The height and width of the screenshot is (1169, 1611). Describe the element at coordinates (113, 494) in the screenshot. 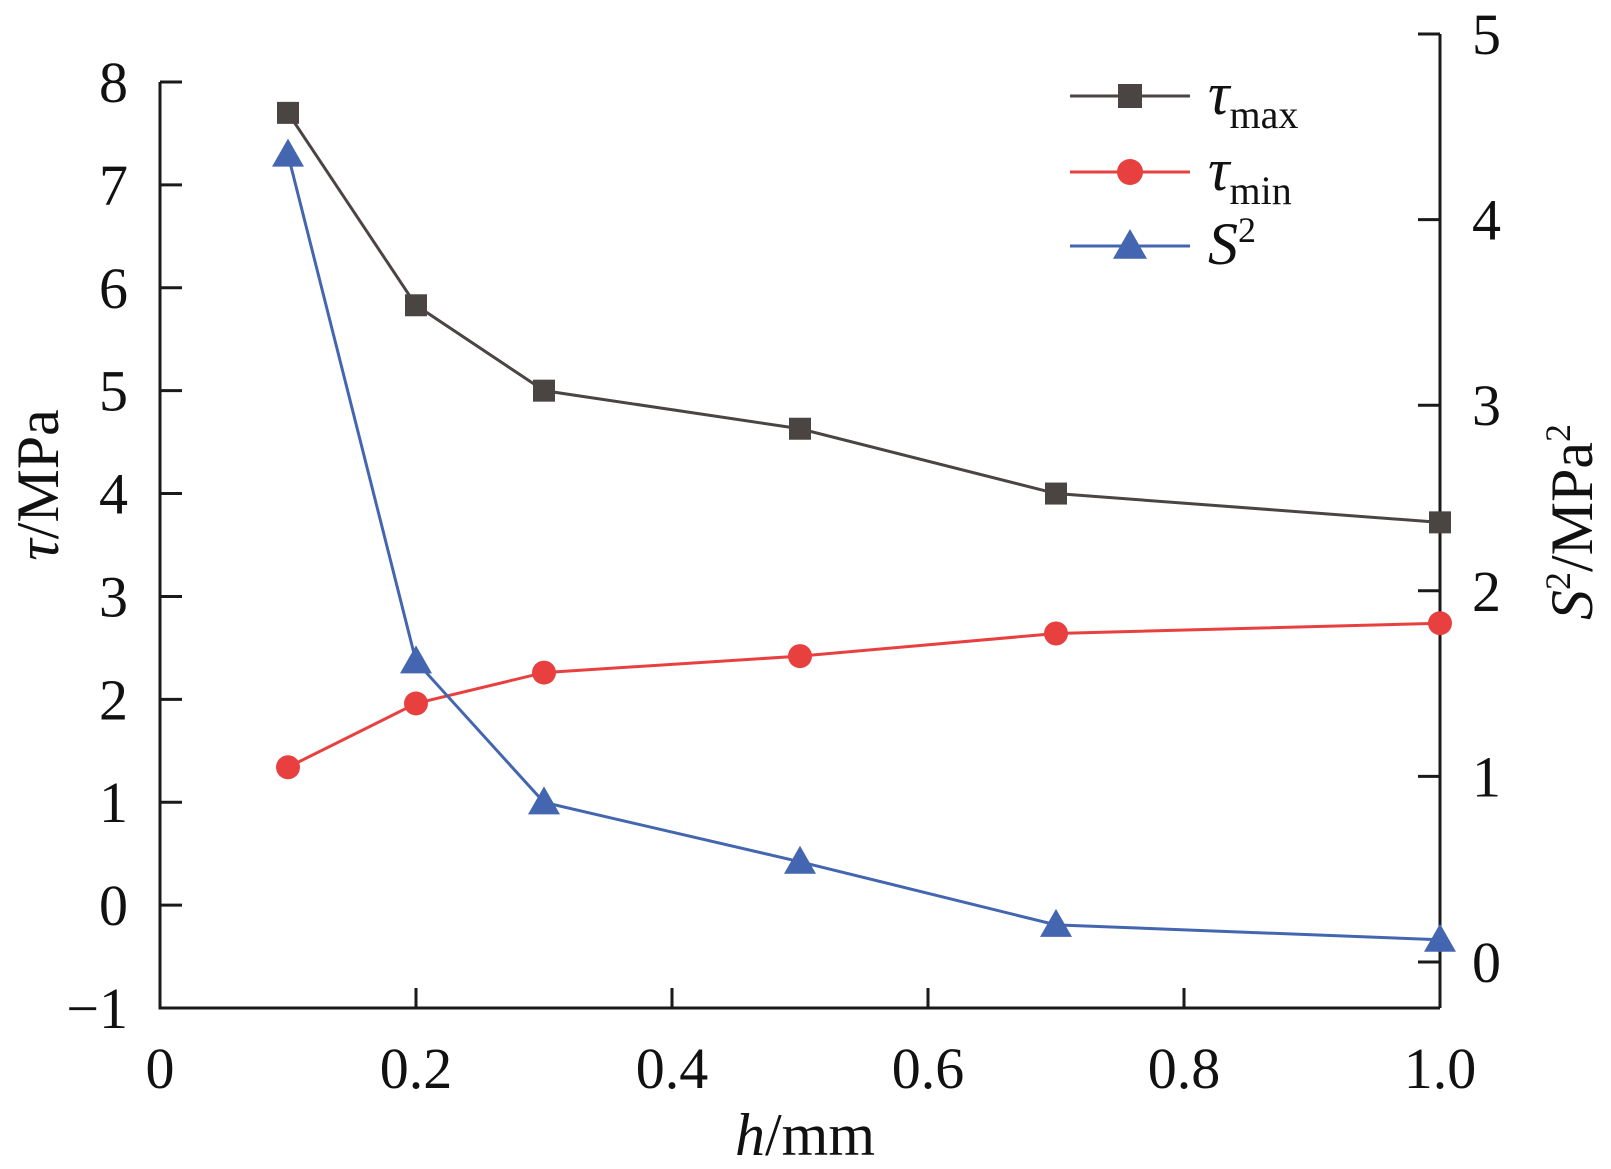

I see `left-y-tick-label: 4` at that location.